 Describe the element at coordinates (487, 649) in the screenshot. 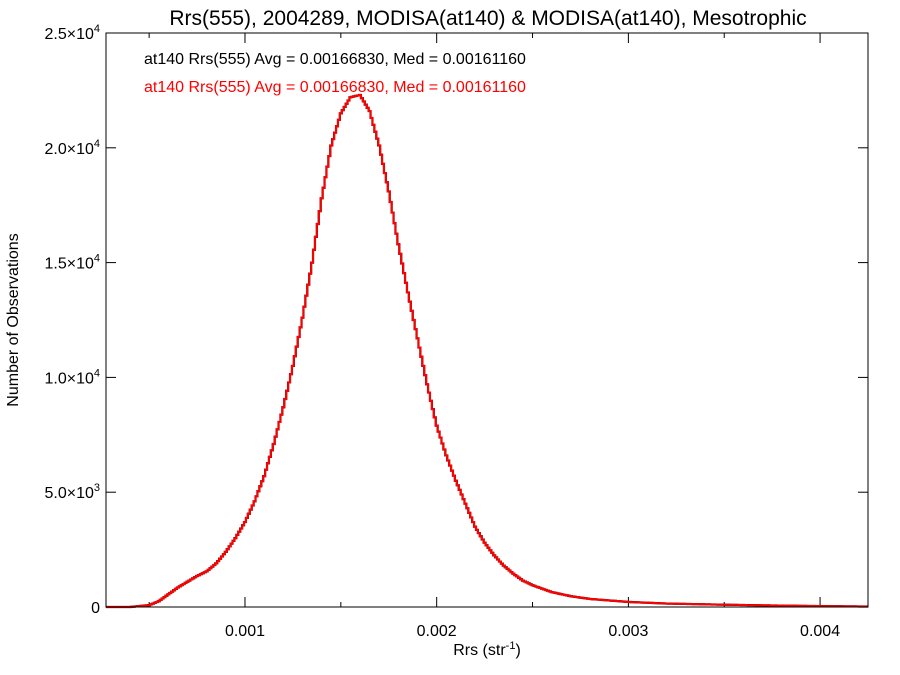

I see `x-axis-label: Rrs (str-1)` at that location.